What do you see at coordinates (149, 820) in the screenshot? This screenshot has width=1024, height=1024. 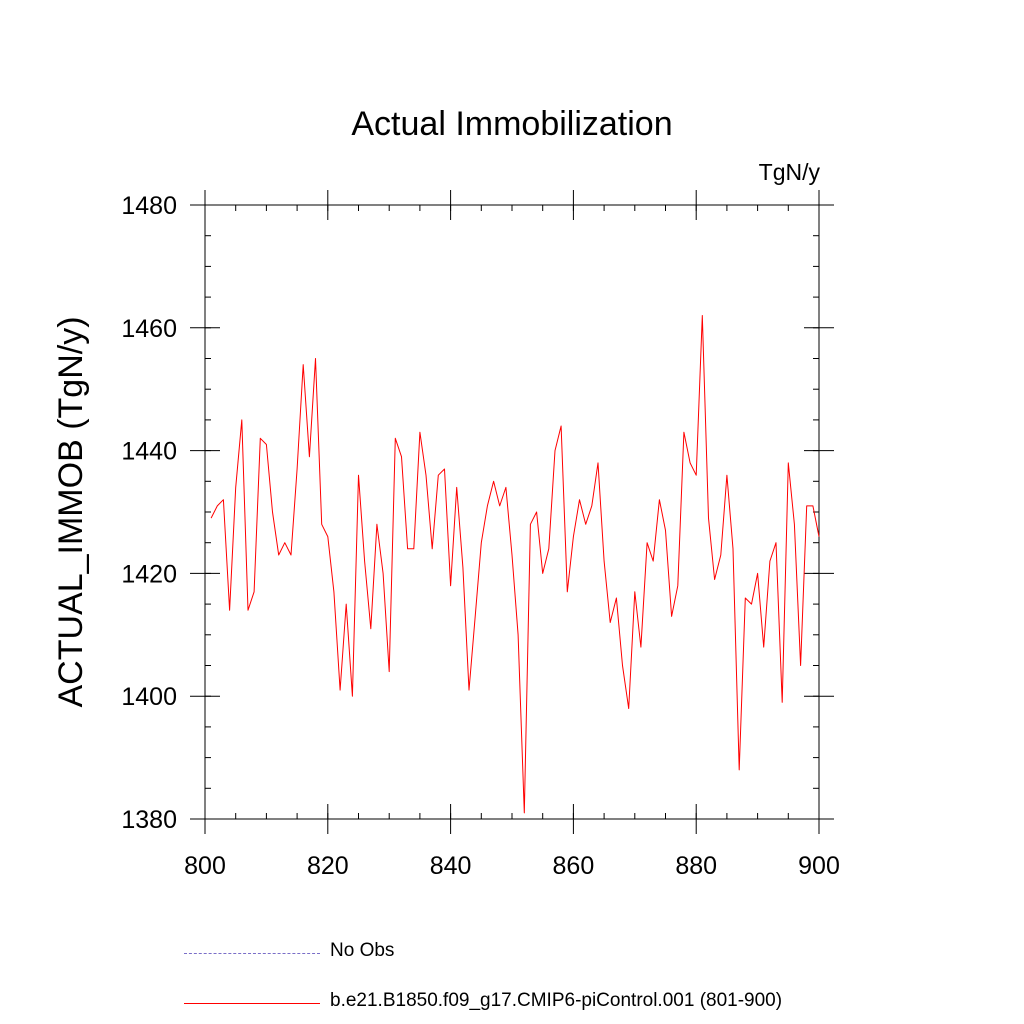 I see `y-tick-label: 1380` at bounding box center [149, 820].